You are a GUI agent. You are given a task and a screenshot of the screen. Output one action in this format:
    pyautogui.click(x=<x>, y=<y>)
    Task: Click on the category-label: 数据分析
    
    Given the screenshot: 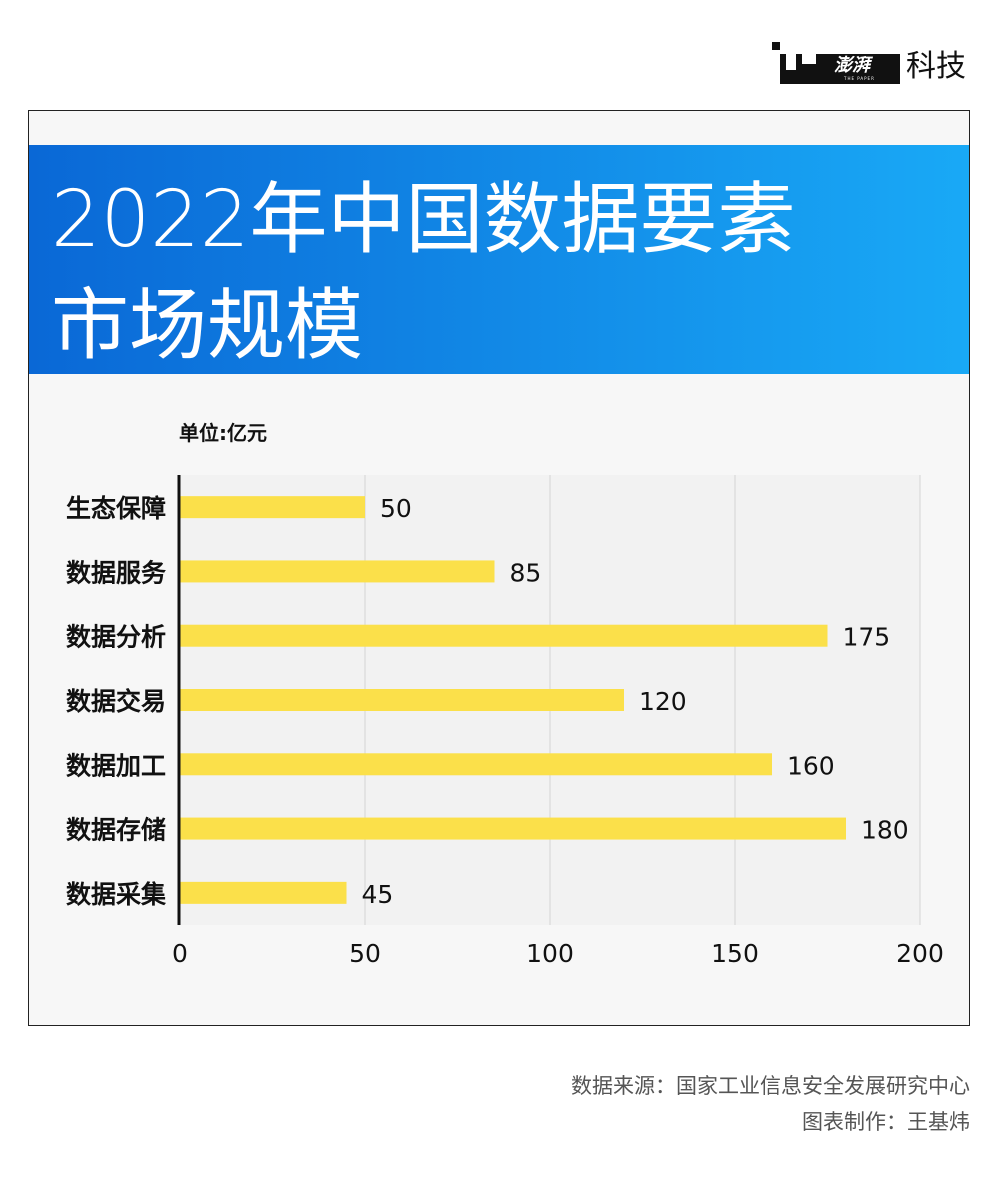 What is the action you would take?
    pyautogui.click(x=116, y=637)
    